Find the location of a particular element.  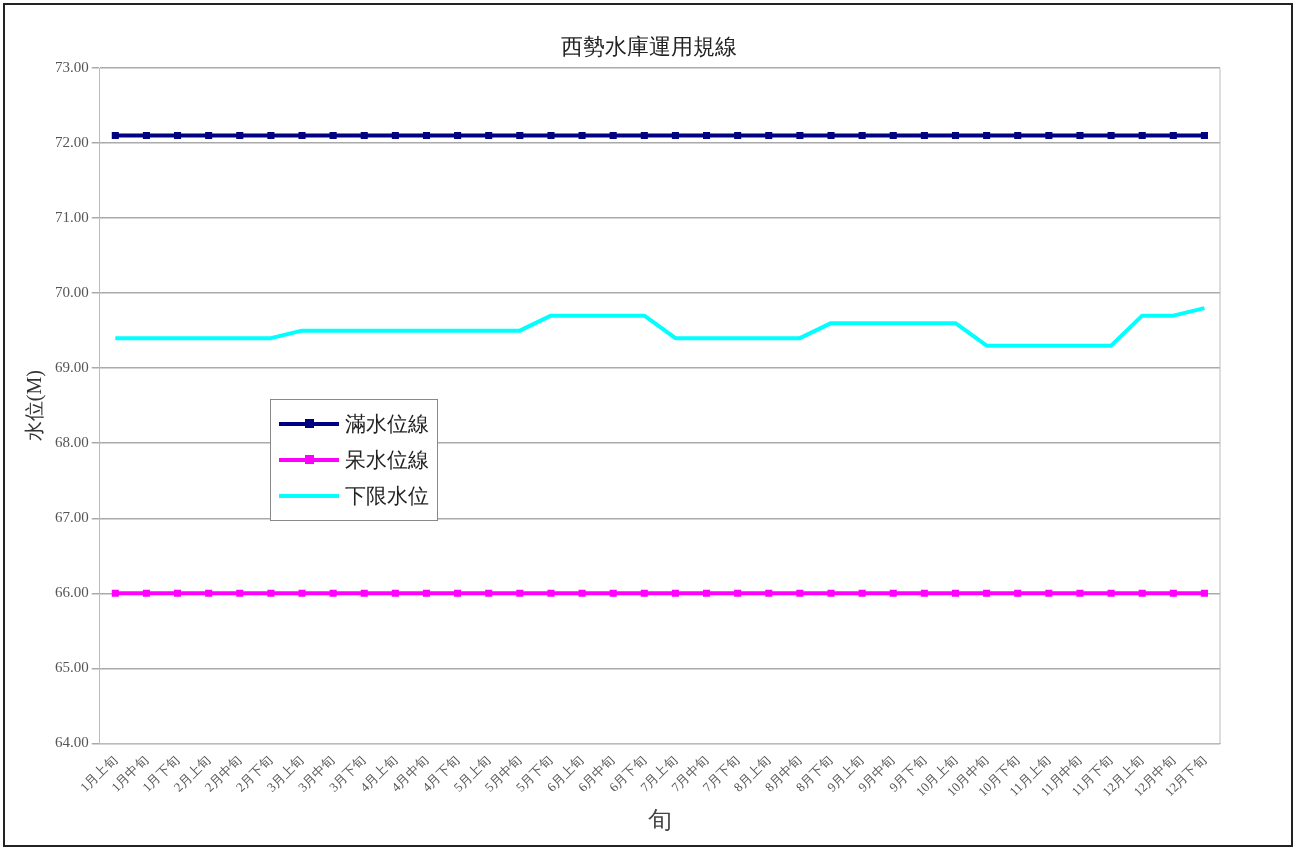

chart-title: 西勢水庫運用規線 is located at coordinates (649, 46).